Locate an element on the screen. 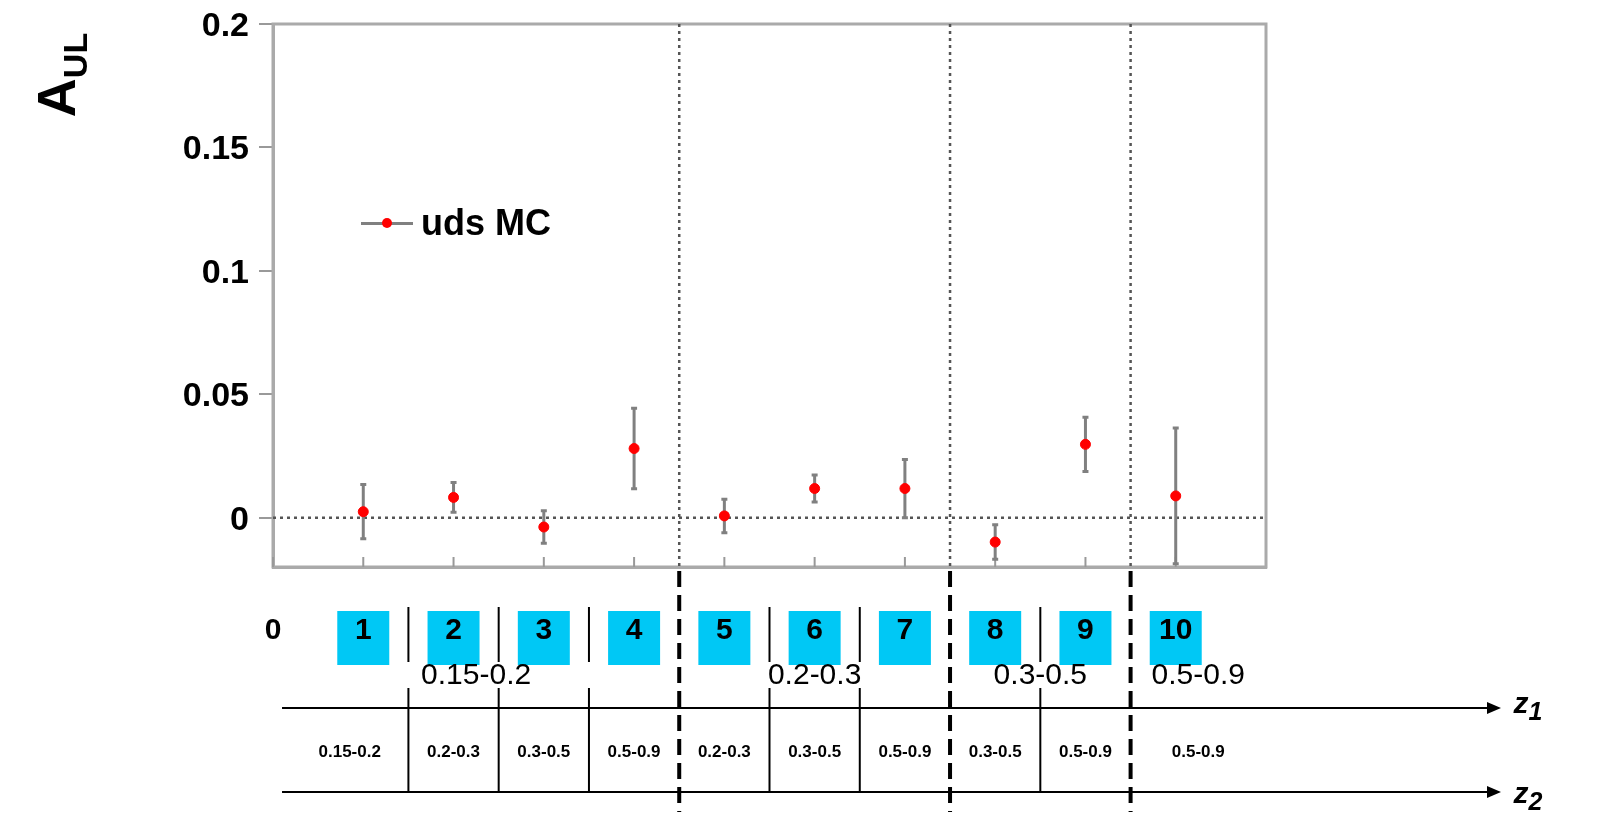 The width and height of the screenshot is (1608, 814). text: z$_{1}$ is located at coordinates (1528, 706).